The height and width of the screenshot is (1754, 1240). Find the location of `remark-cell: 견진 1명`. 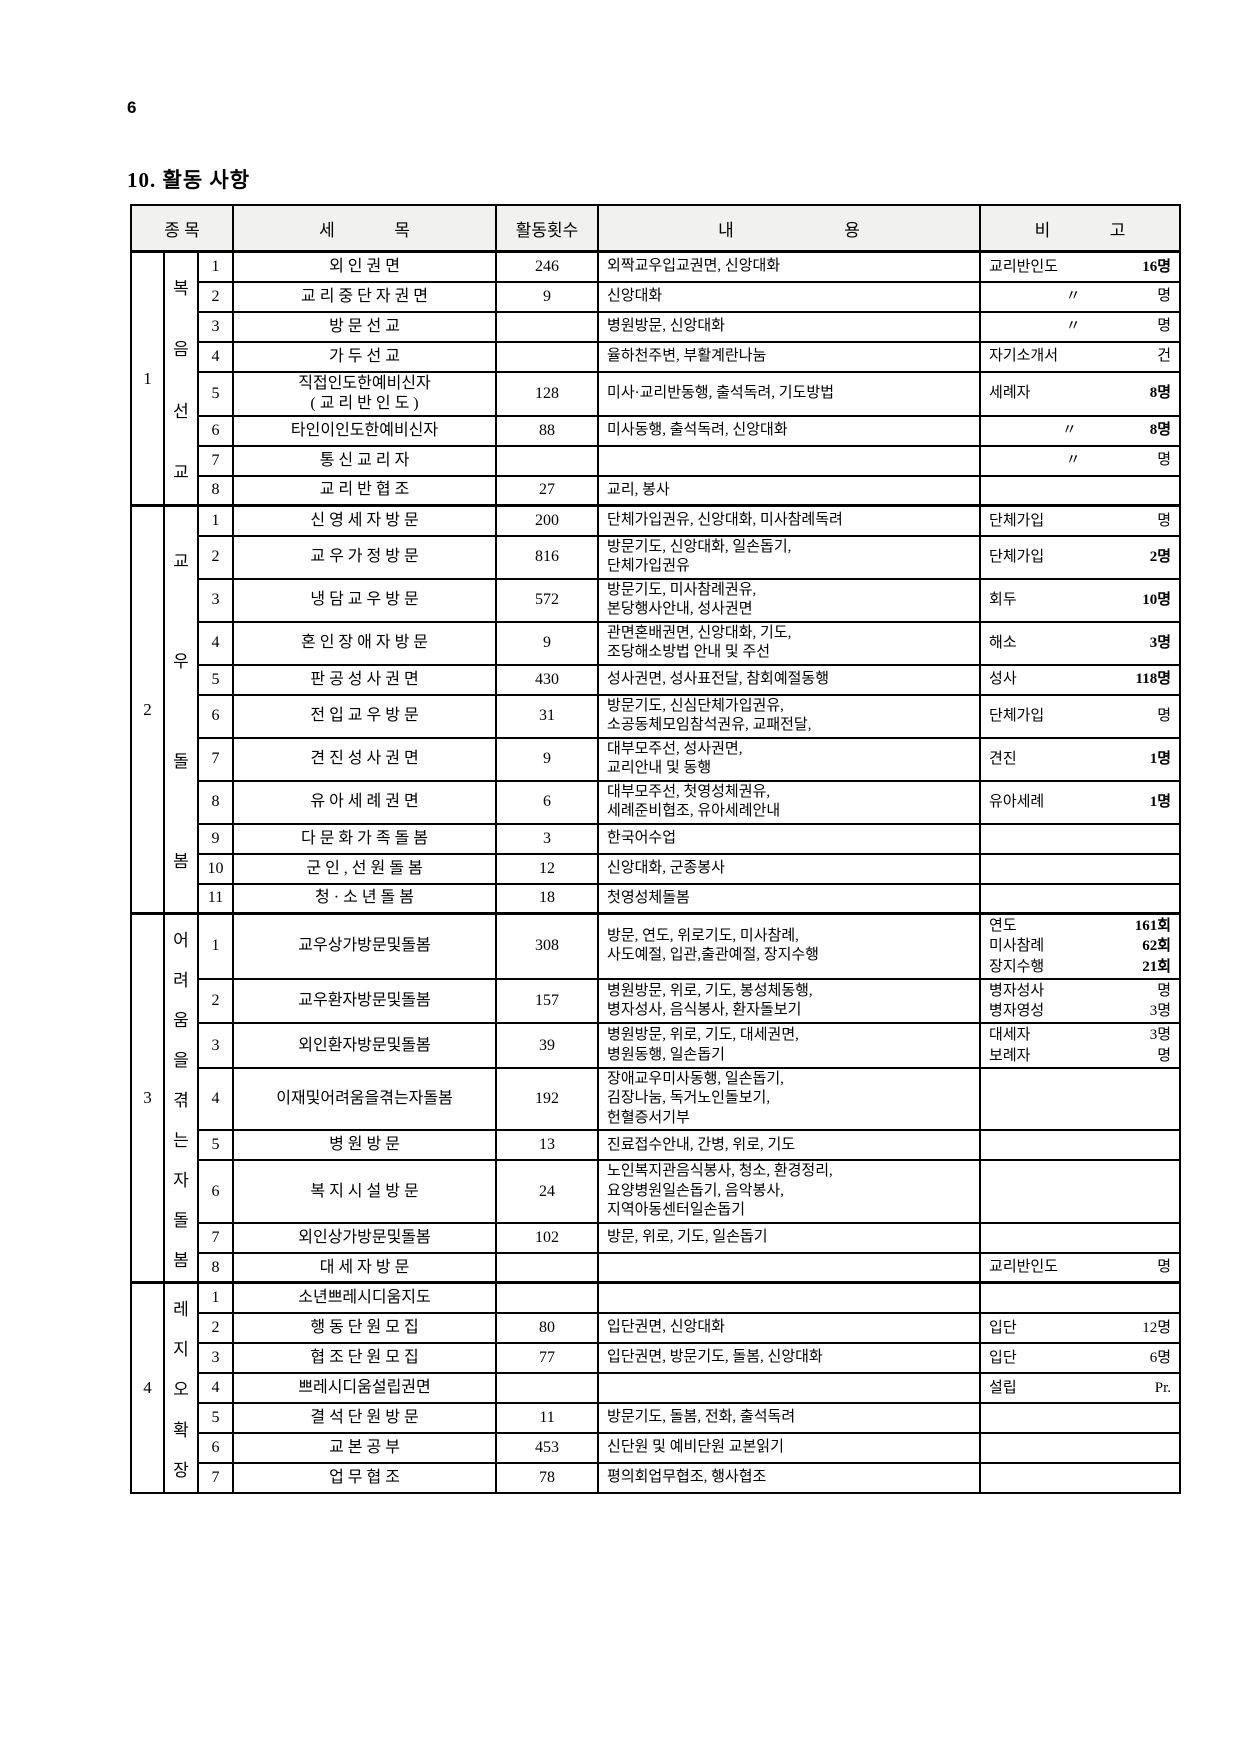

remark-cell: 견진 1명 is located at coordinates (1080, 759).